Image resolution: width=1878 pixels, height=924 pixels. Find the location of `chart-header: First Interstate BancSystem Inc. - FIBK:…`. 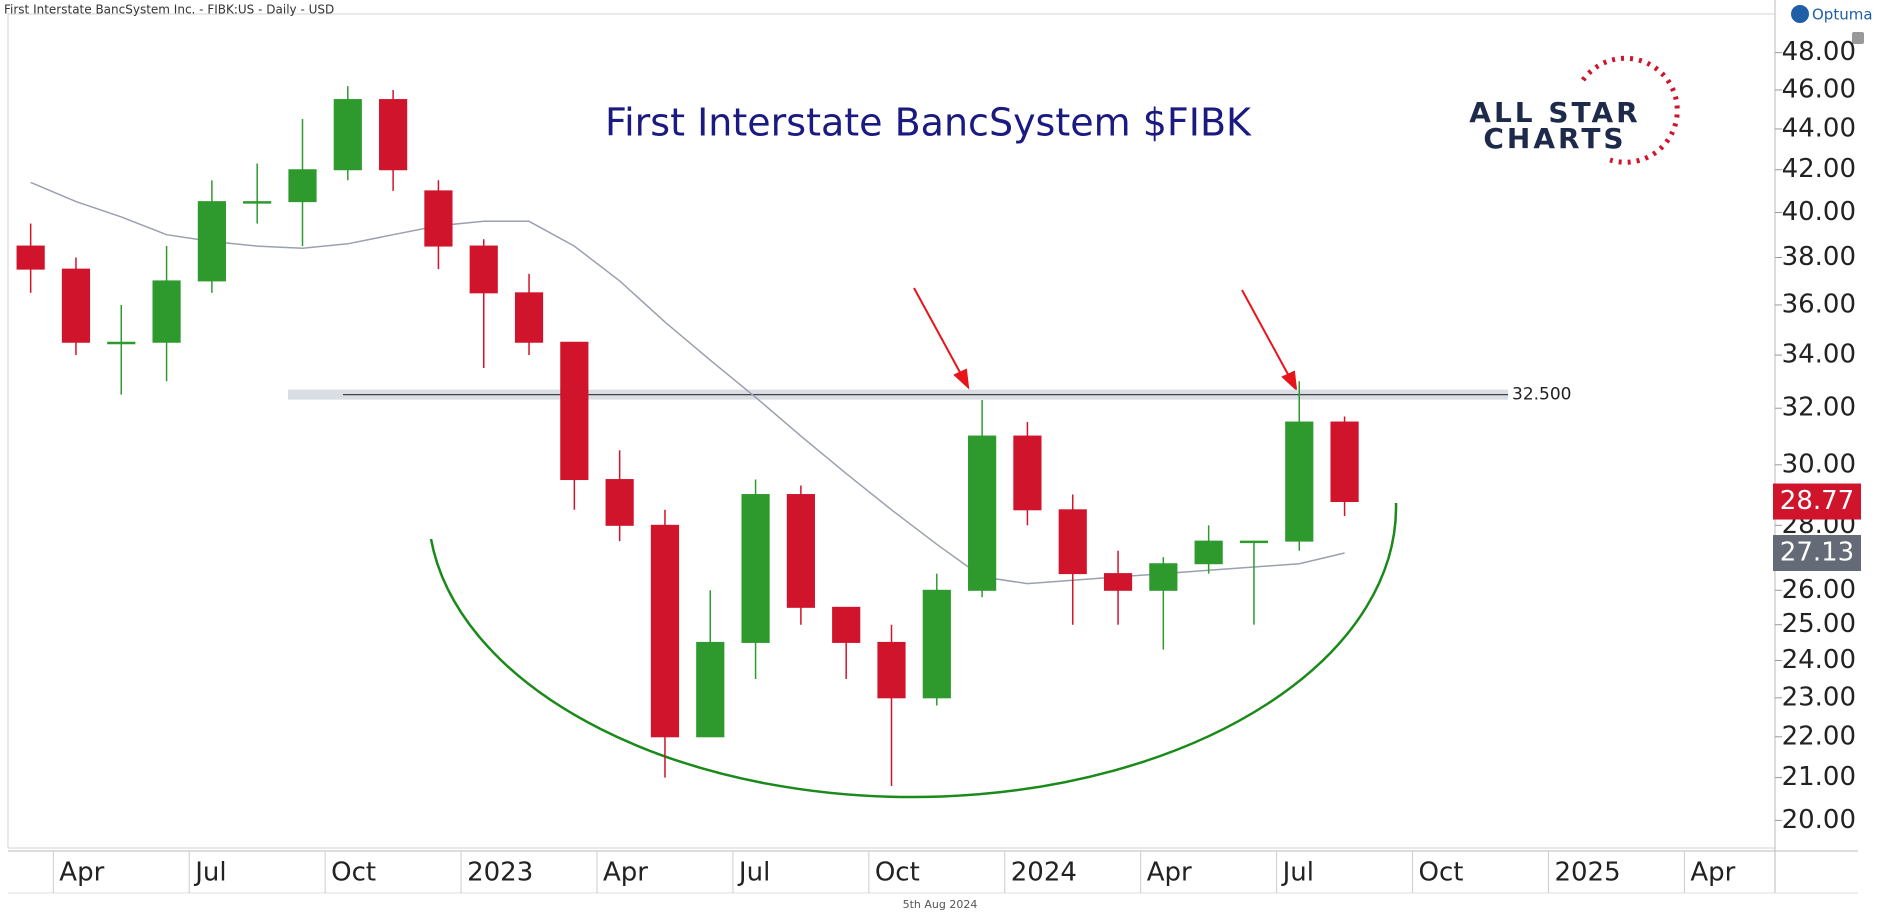

chart-header: First Interstate BancSystem Inc. - FIBK:… is located at coordinates (169, 10).